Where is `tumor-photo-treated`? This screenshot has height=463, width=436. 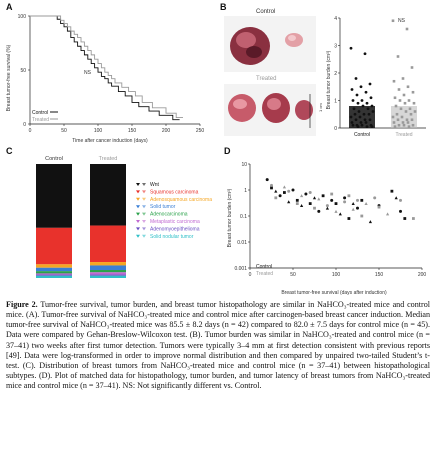
tumor-photo-treated is located at coordinates (270, 110).